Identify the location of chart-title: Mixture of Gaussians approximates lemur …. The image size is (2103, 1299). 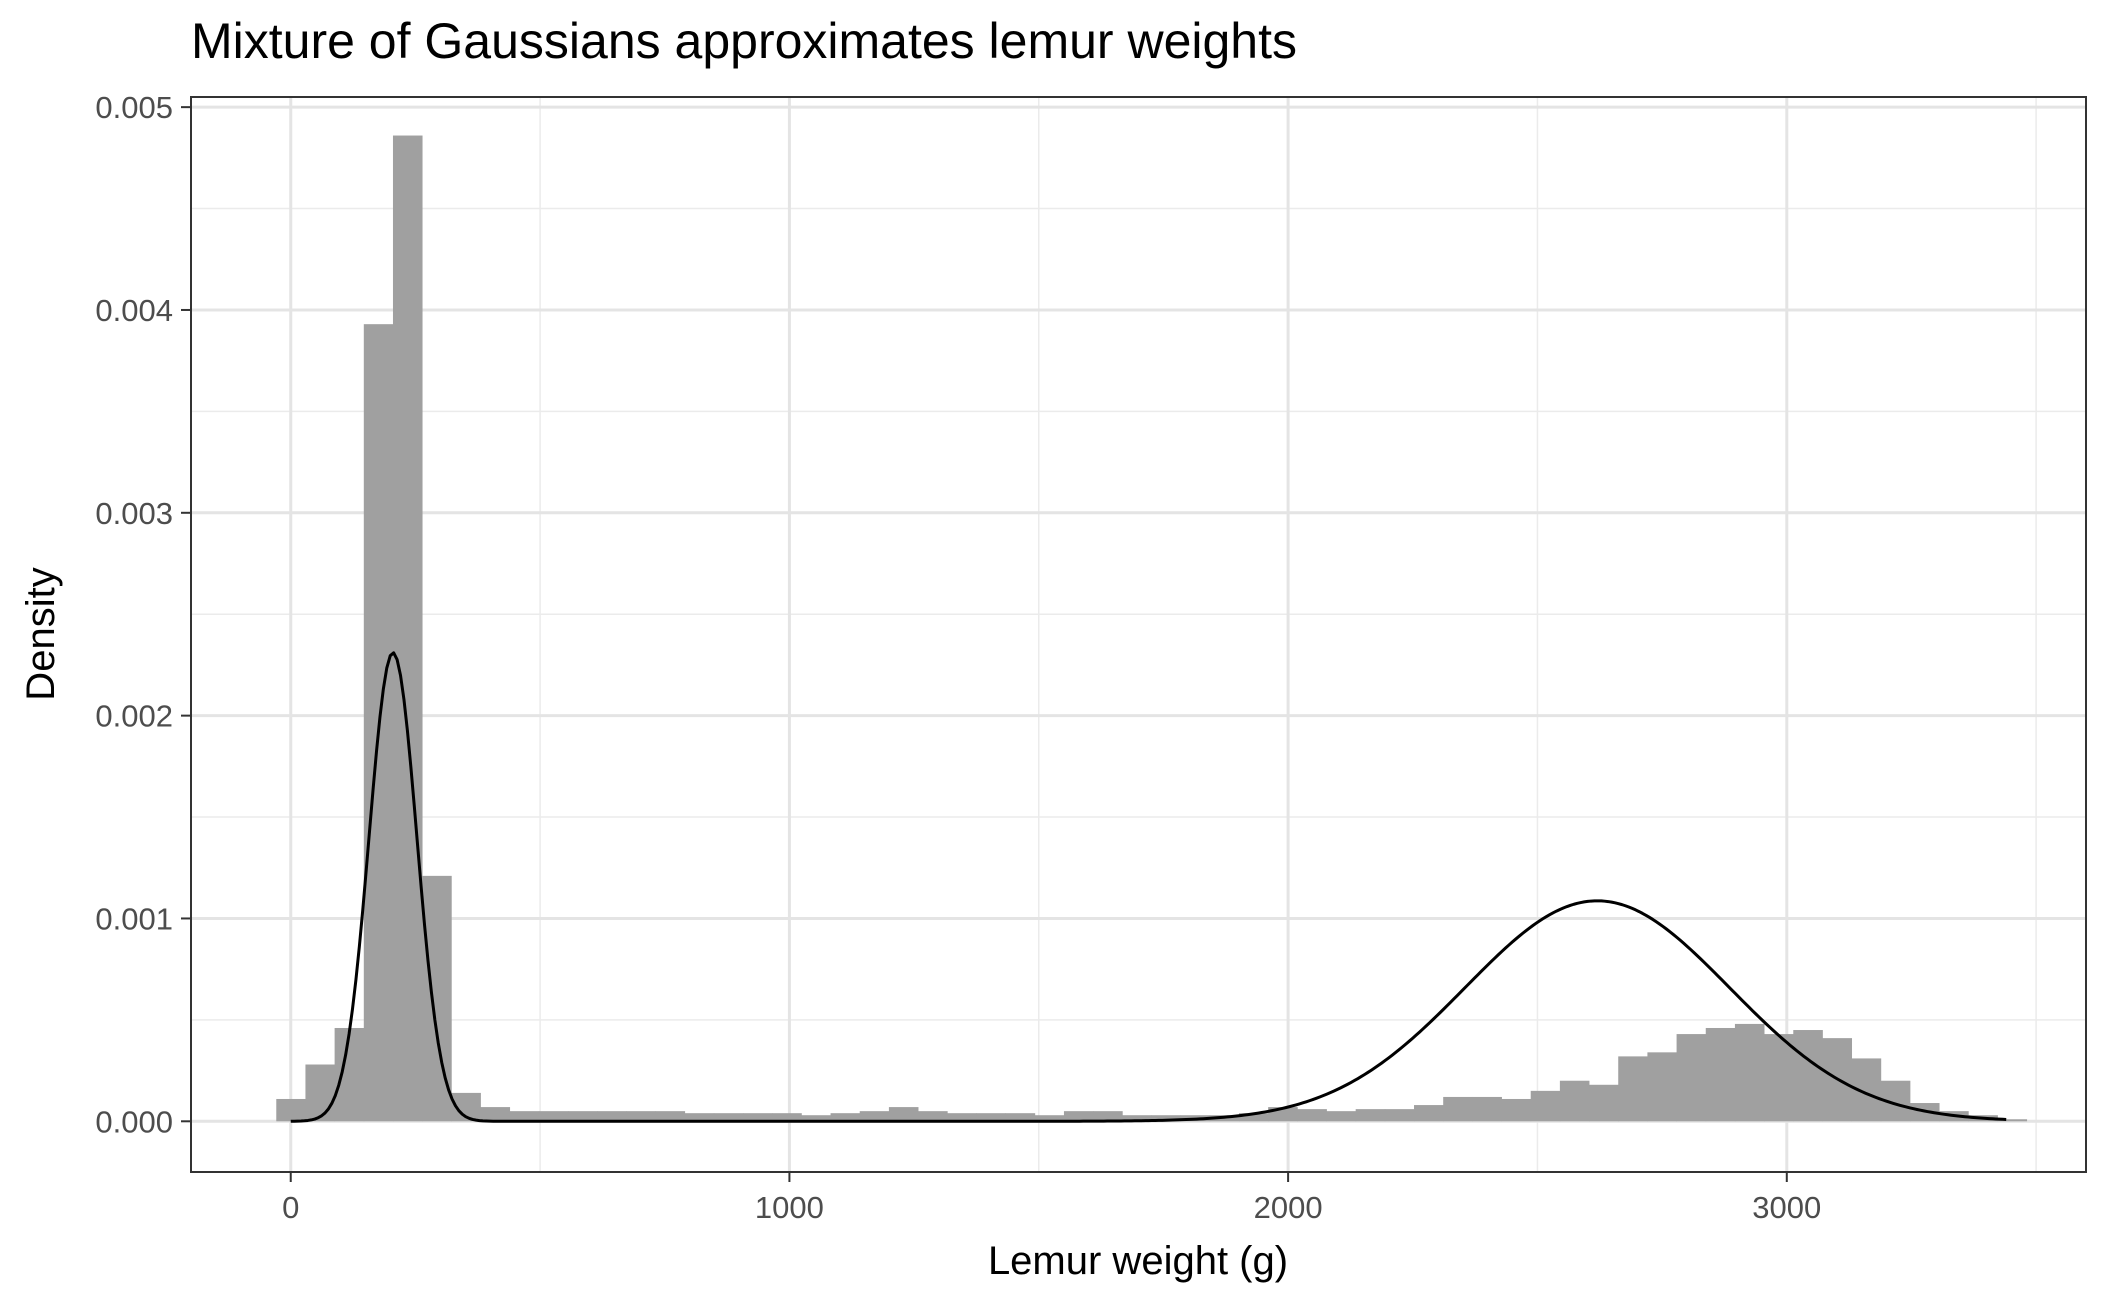
(744, 41).